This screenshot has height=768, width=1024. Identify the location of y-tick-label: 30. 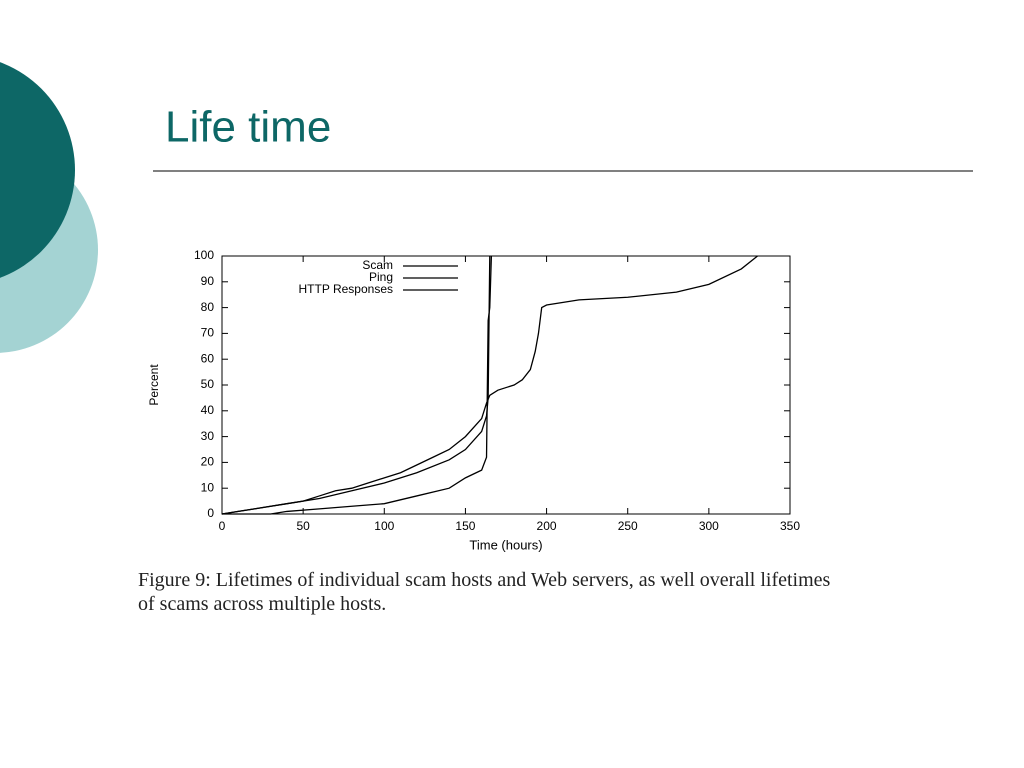
(208, 436).